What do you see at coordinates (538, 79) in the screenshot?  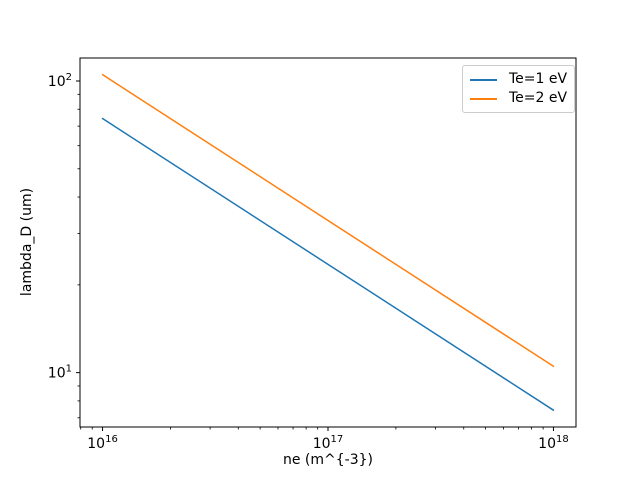 I see `legend-label: Te=1 eV` at bounding box center [538, 79].